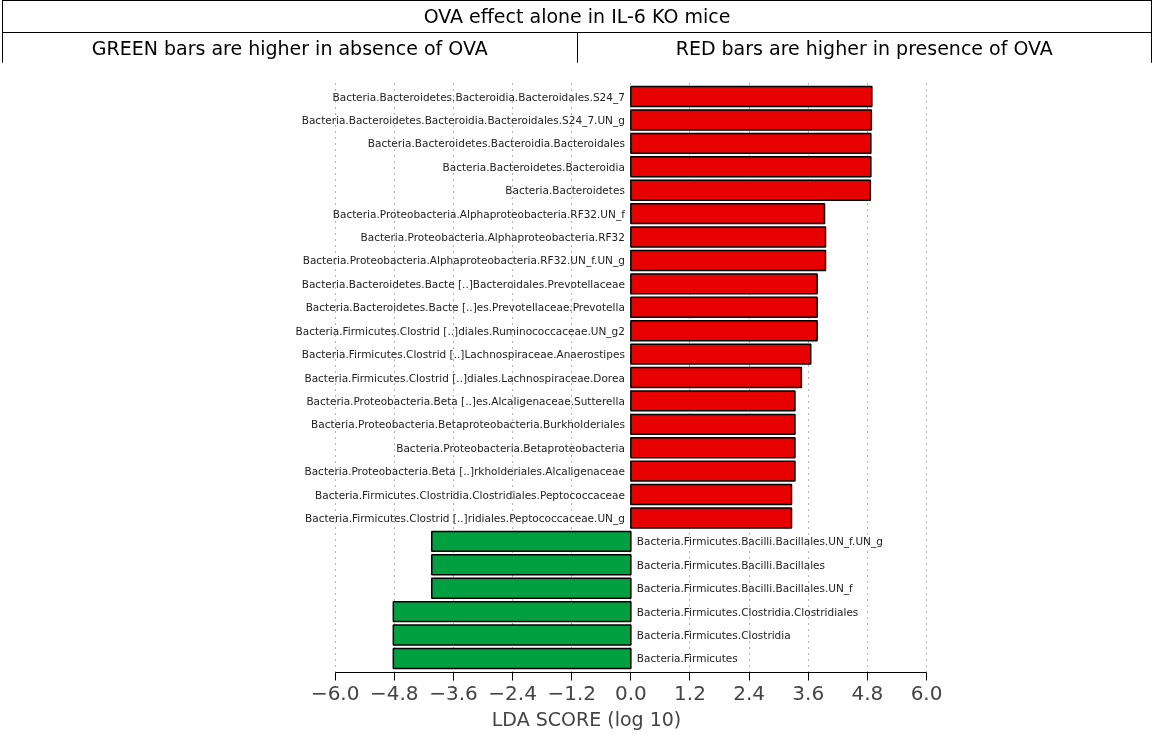  I want to click on y-tick-label: Bacteria.Proteobacteria.Alphaproteobacteria.RF32.UN_f.UN_g, so click(463, 261).